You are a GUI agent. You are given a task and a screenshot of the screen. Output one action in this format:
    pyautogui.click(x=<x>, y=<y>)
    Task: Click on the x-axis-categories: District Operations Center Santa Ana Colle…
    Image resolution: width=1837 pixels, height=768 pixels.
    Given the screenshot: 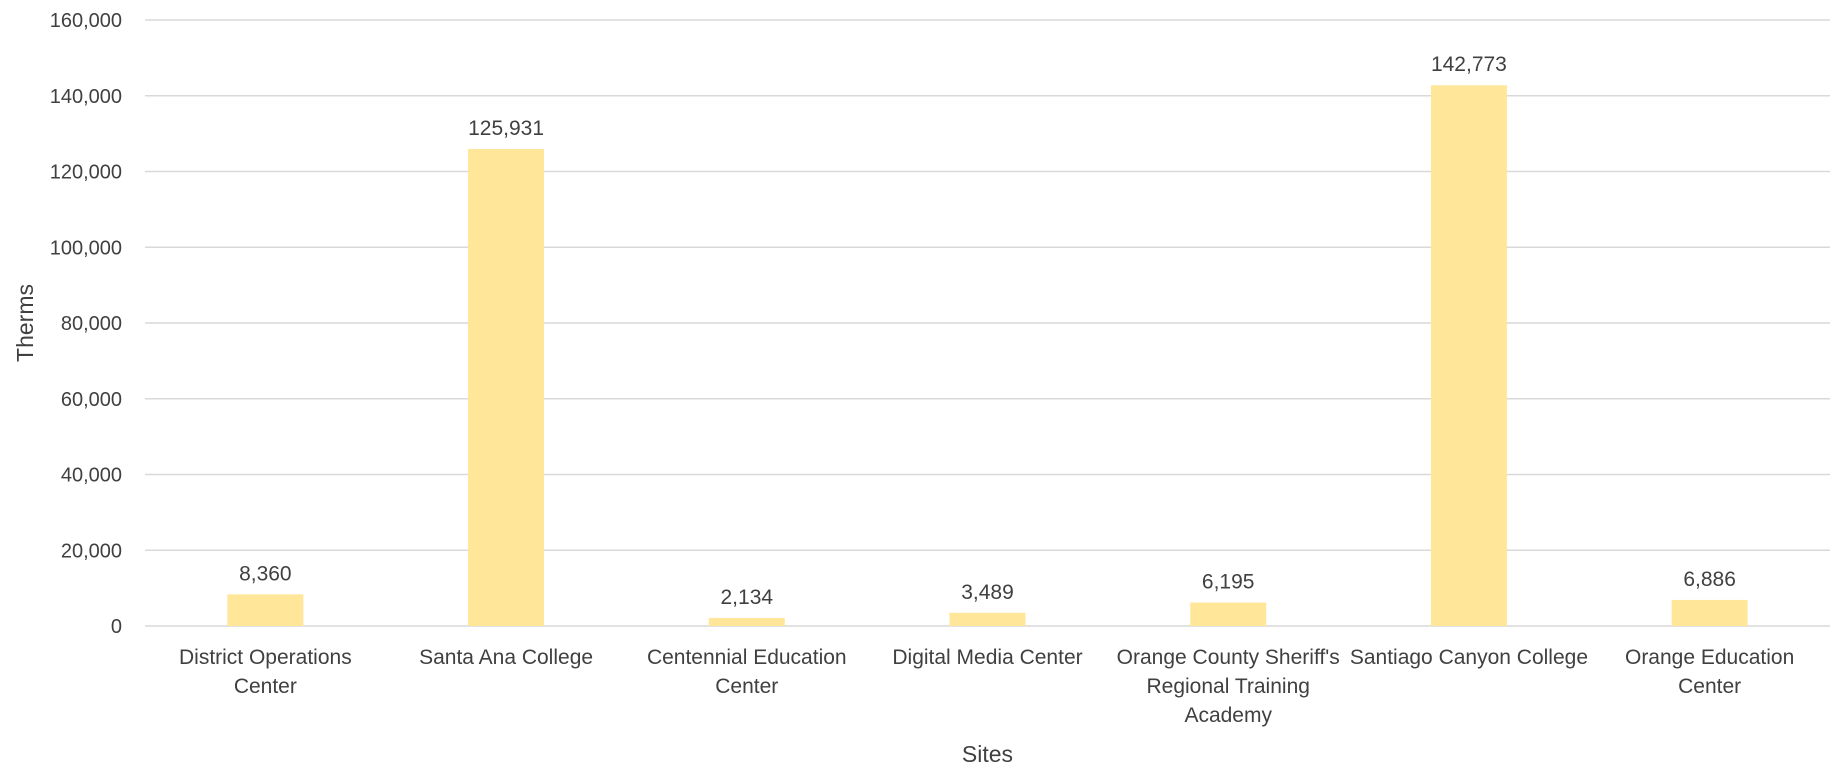 What is the action you would take?
    pyautogui.click(x=986, y=686)
    